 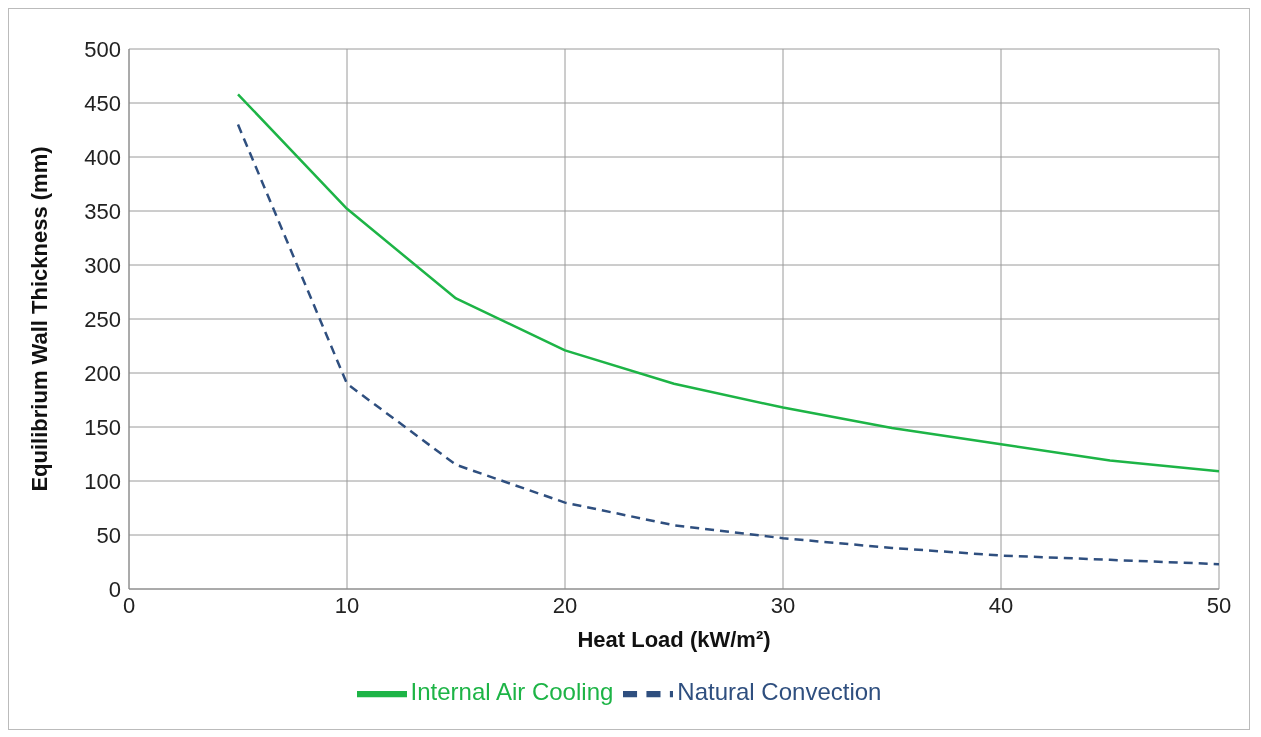 What do you see at coordinates (102, 157) in the screenshot?
I see `y-tick-label: 400` at bounding box center [102, 157].